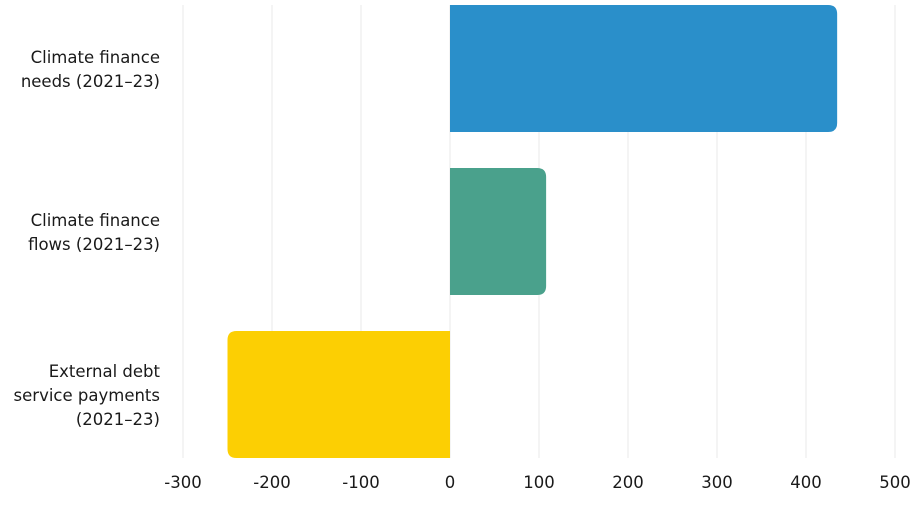 The image size is (922, 507). What do you see at coordinates (628, 482) in the screenshot?
I see `x-tick-label: 200` at bounding box center [628, 482].